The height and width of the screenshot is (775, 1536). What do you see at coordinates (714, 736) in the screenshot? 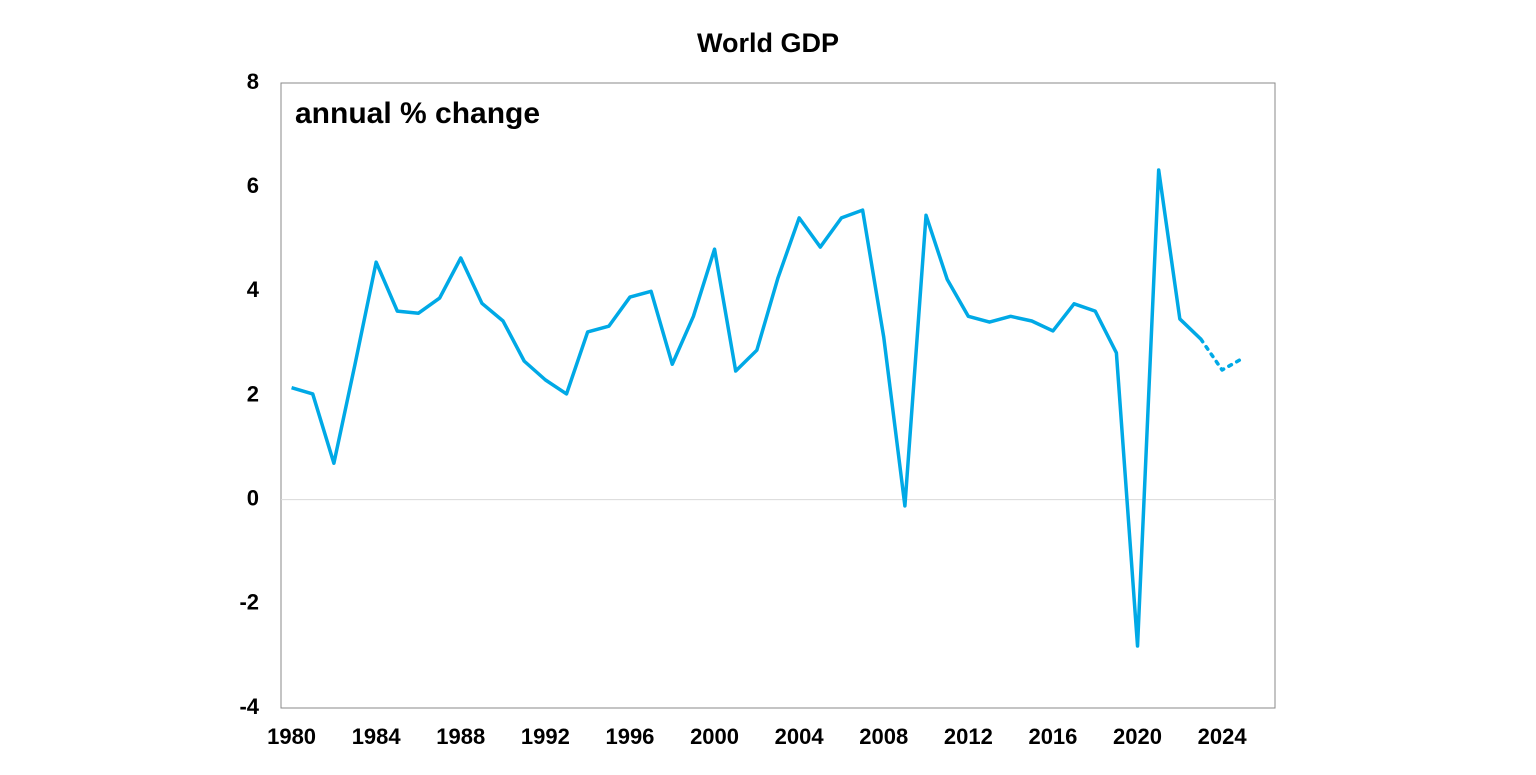
I see `x-tick-label: 2000` at bounding box center [714, 736].